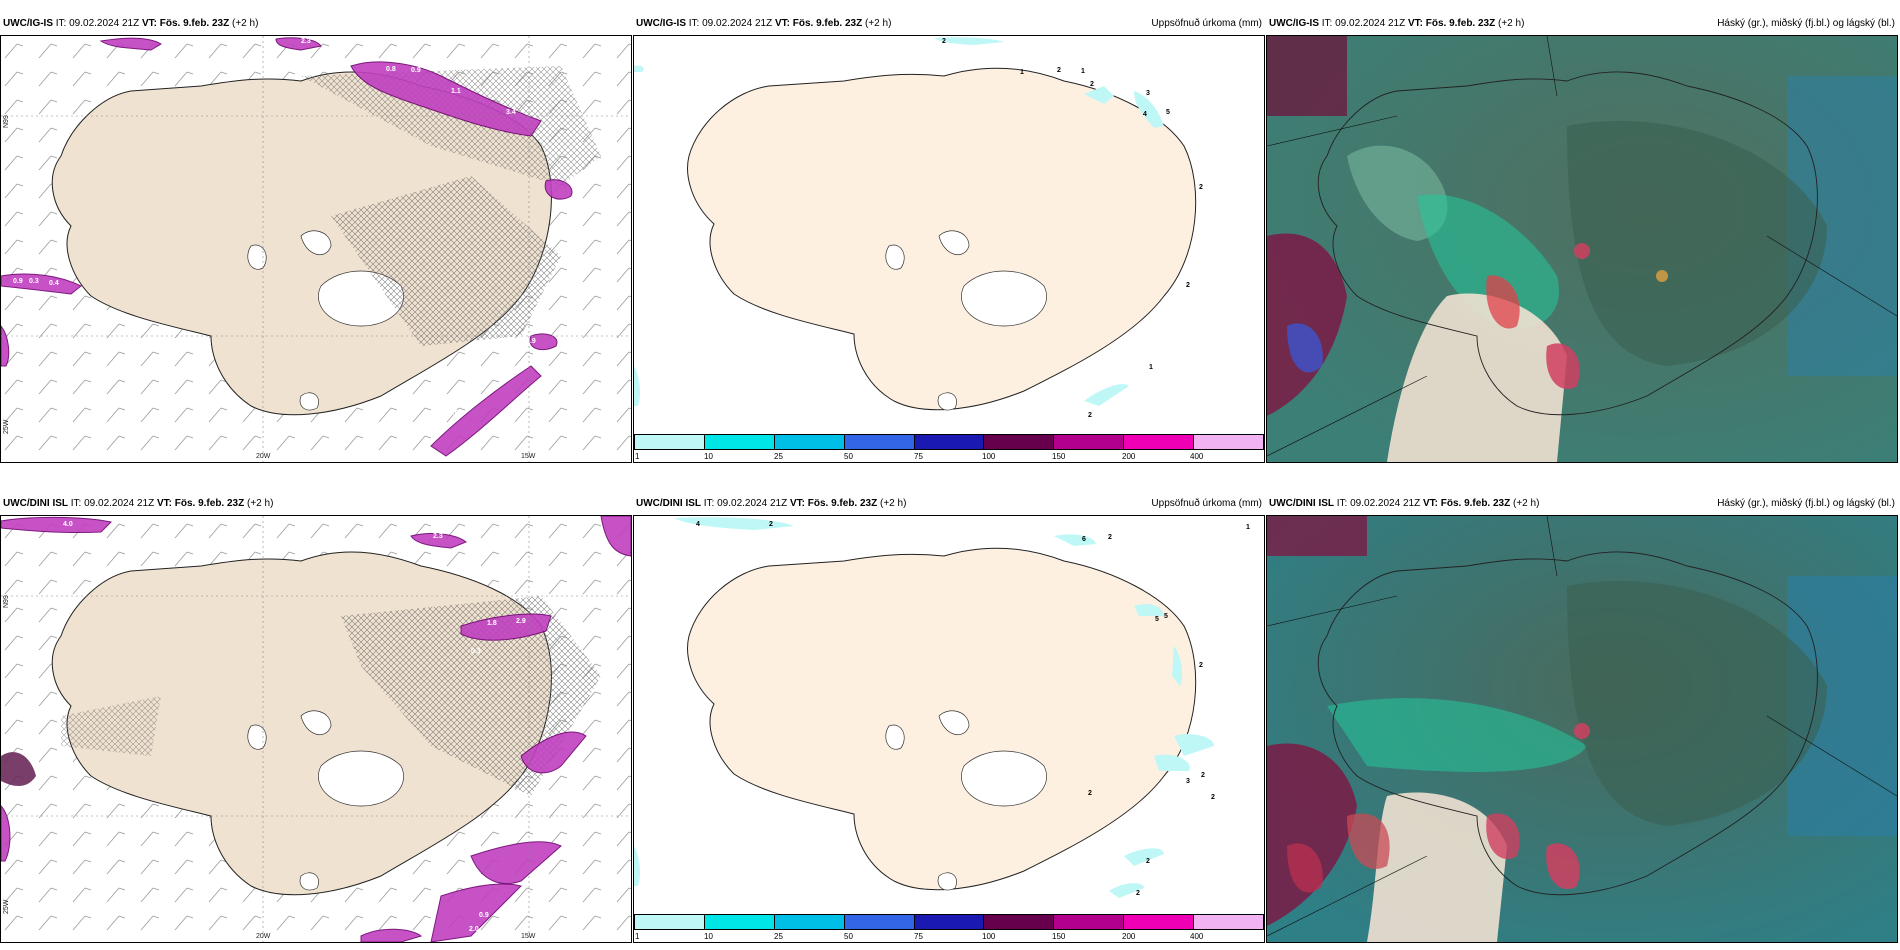 The image size is (1900, 950). Describe the element at coordinates (848, 936) in the screenshot. I see `colorbar-label: 50` at that location.